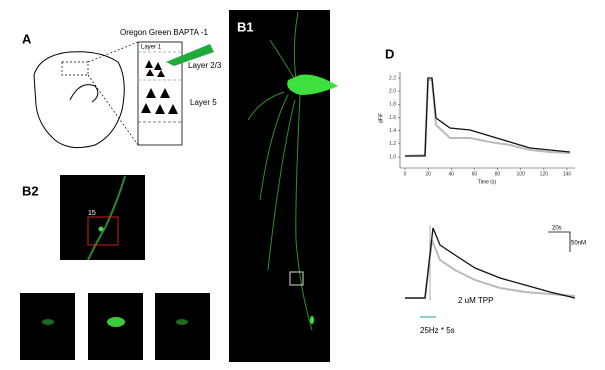 This screenshot has width=605, height=370. I want to click on y-tick-label: 1.0, so click(392, 157).